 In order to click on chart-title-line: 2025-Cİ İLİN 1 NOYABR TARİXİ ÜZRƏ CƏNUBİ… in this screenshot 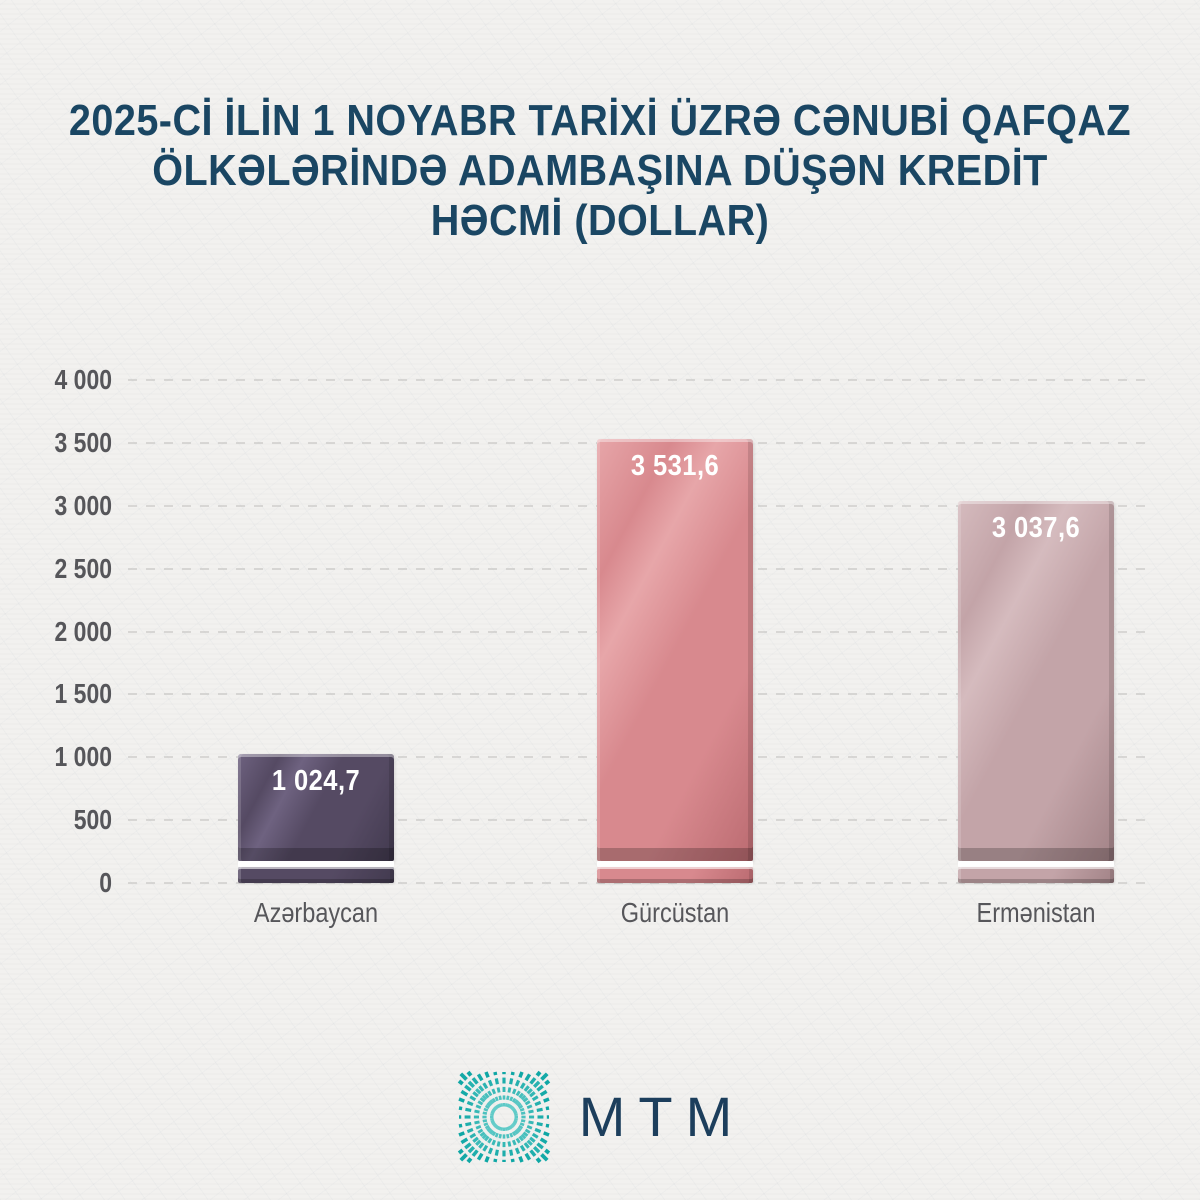, I will do `click(600, 120)`.